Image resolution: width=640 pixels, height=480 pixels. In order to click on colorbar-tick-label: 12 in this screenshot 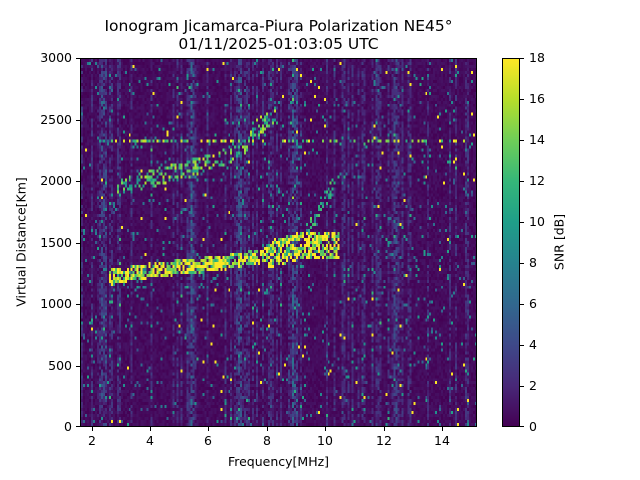, I will do `click(537, 180)`.